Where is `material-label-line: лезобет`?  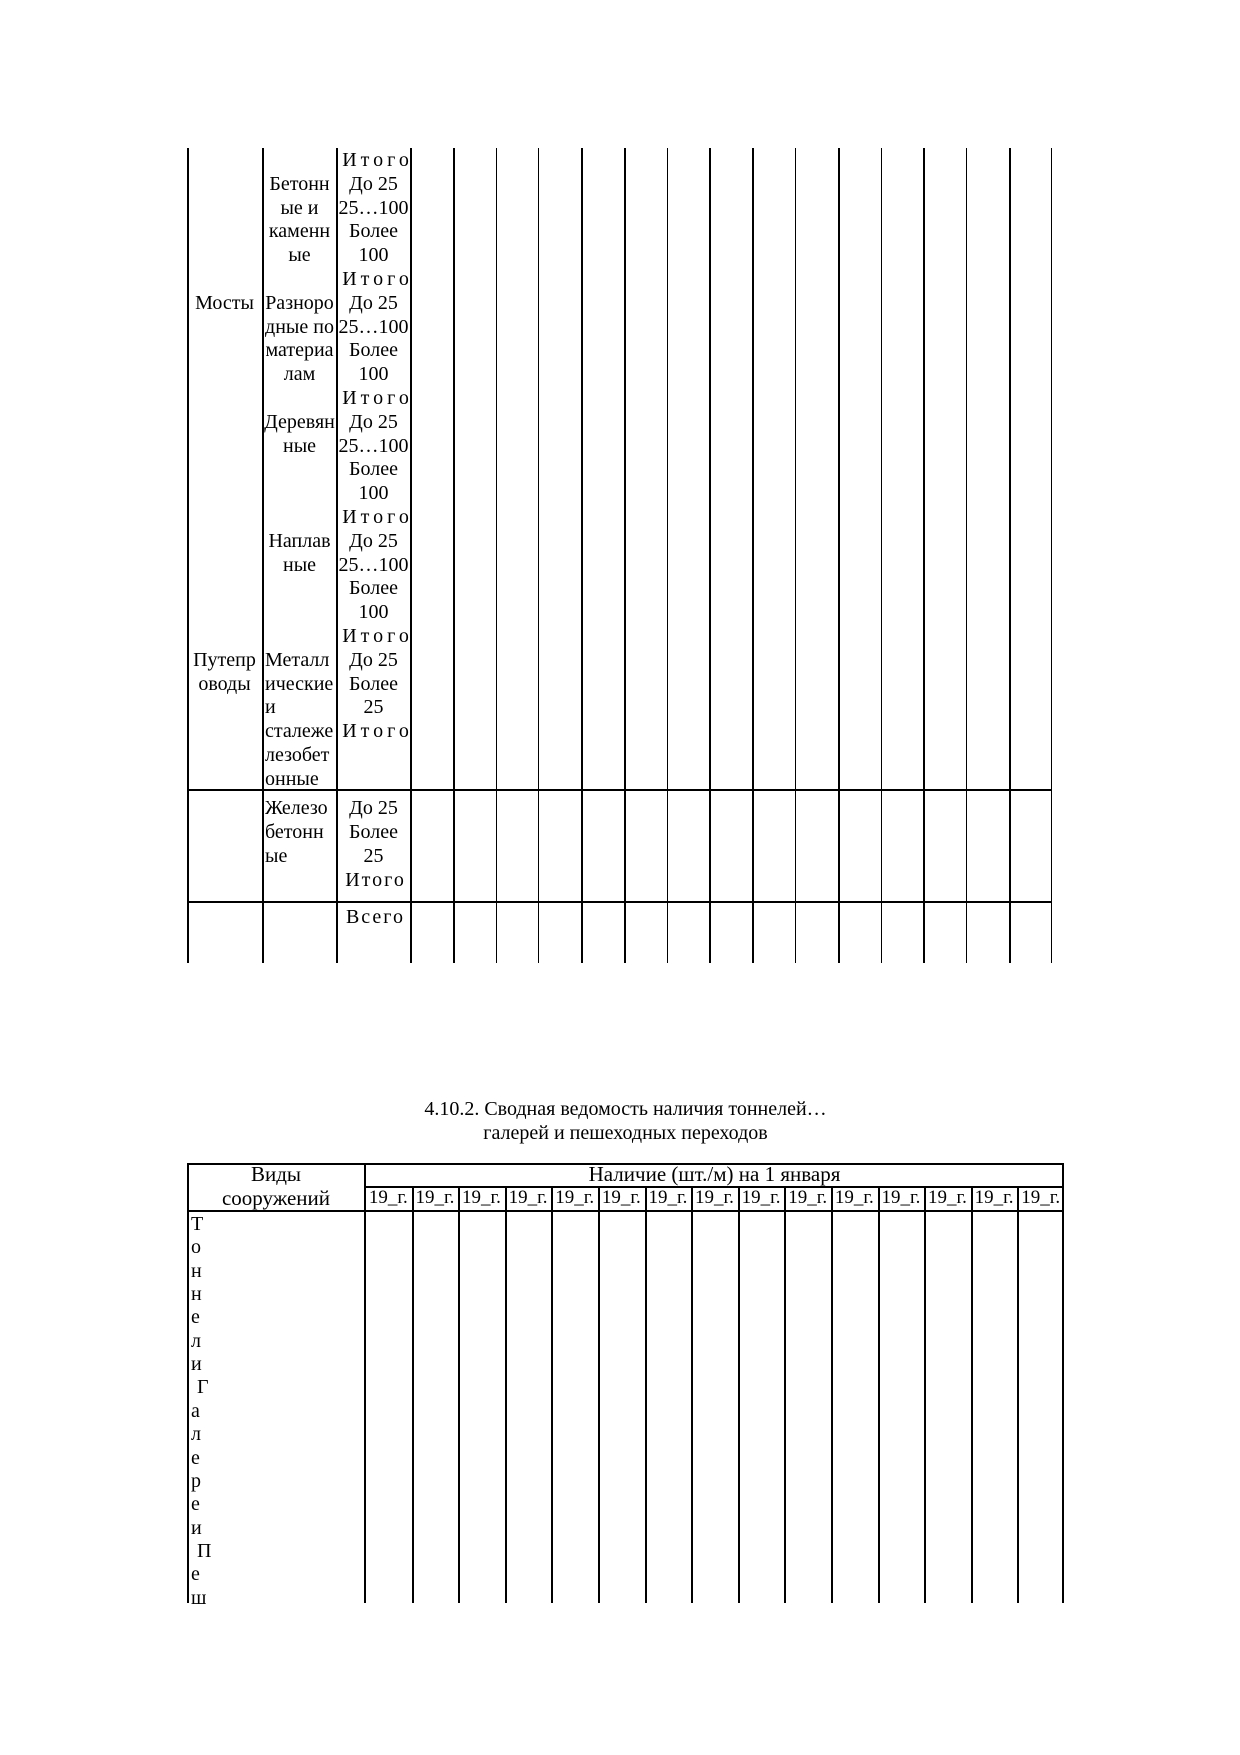
material-label-line: лезобет is located at coordinates (297, 755).